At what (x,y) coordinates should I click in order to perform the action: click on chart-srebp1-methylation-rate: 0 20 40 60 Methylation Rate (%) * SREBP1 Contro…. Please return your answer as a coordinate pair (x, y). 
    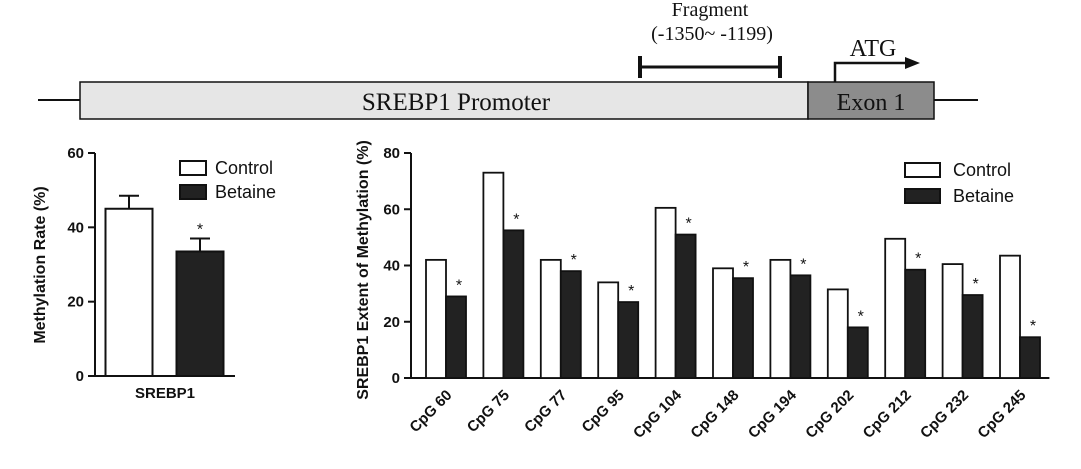
    Looking at the image, I should click on (154, 273).